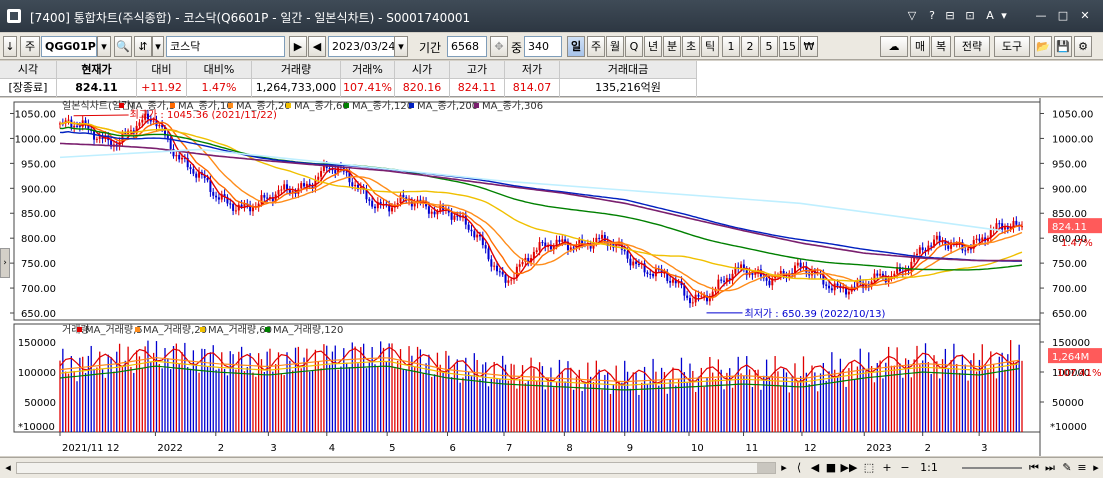  What do you see at coordinates (1050, 467) in the screenshot?
I see `go-last-button: ⏭` at bounding box center [1050, 467].